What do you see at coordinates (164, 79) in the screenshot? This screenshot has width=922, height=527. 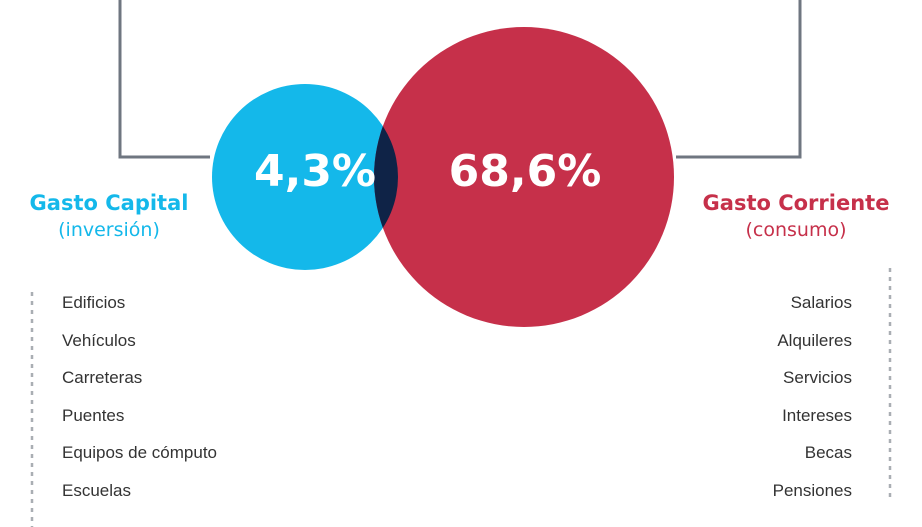 I see `capital-connector-line` at bounding box center [164, 79].